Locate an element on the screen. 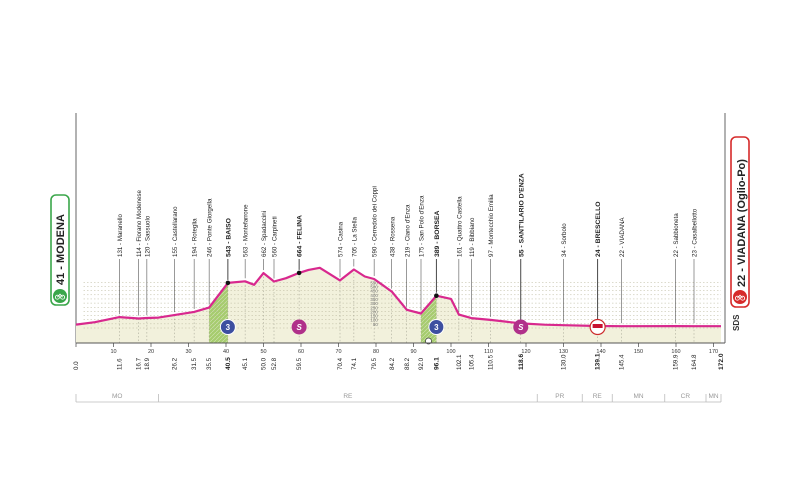  x-tick-label: 160 is located at coordinates (675, 352).